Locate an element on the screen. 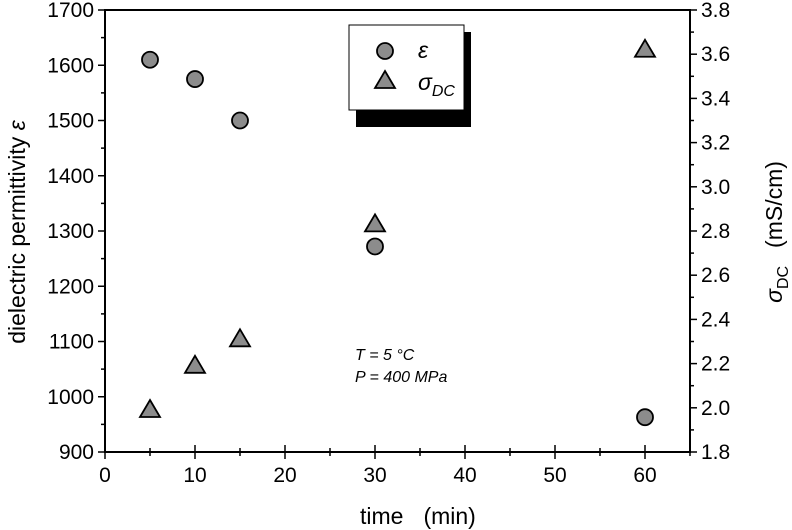  y-left-tick-label: 1400 is located at coordinates (70, 176).